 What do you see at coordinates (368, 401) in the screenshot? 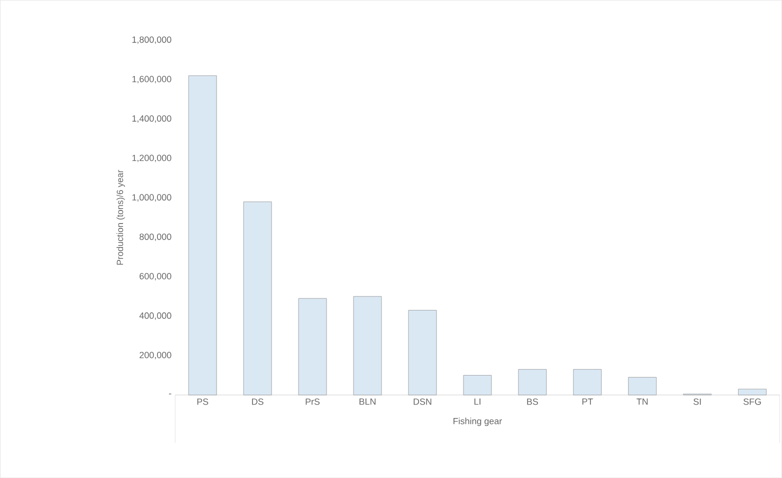
I see `x-tick-label: BLN` at bounding box center [368, 401].